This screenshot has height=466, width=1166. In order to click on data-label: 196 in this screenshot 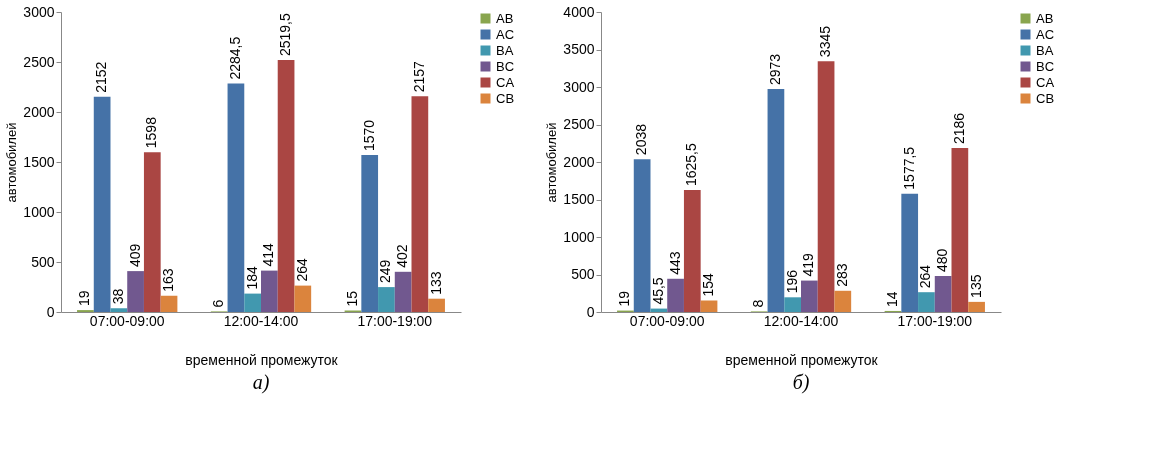, I will do `click(791, 281)`.